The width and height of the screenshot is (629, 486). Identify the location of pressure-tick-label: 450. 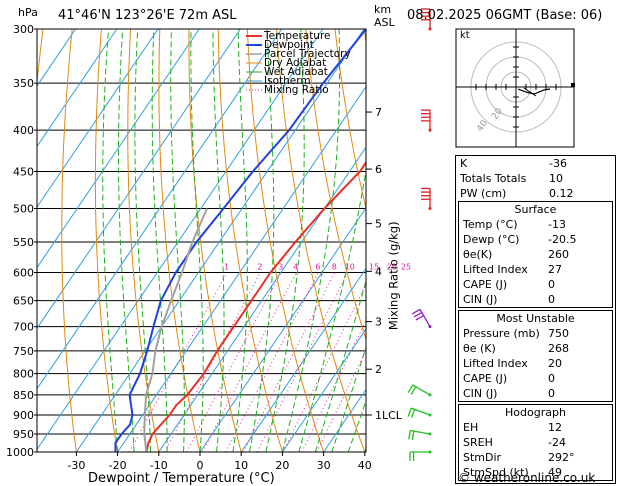
(23, 171).